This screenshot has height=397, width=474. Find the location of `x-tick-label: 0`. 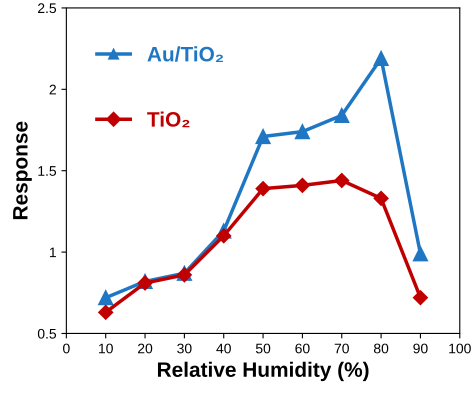

x-tick-label: 0 is located at coordinates (66, 349).